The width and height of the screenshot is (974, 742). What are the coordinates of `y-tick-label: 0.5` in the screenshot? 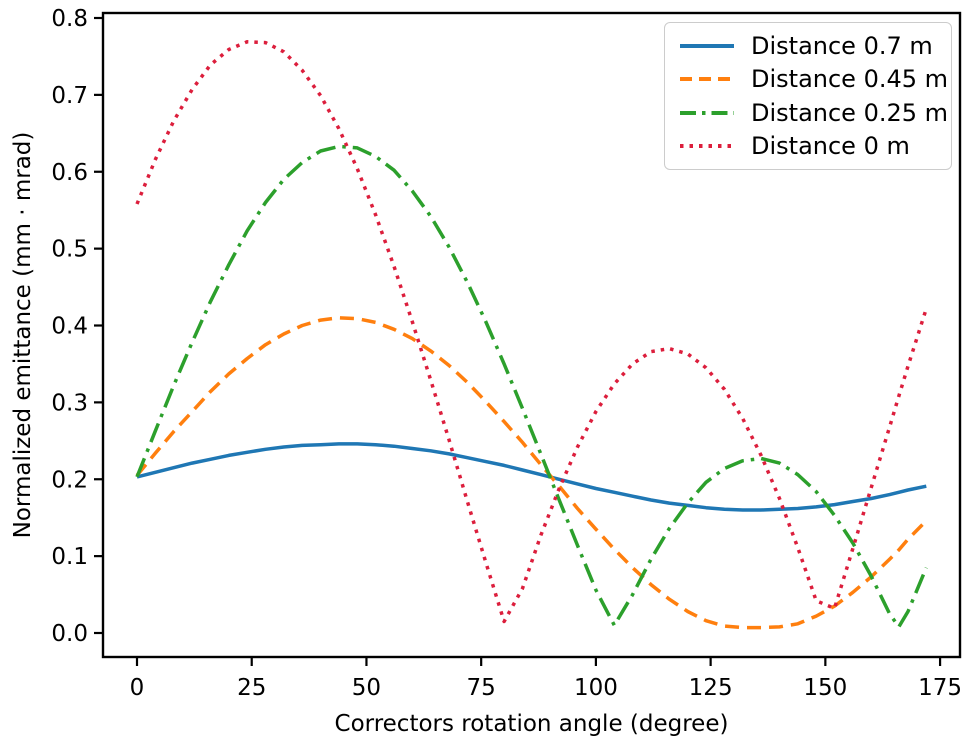 It's located at (69, 250).